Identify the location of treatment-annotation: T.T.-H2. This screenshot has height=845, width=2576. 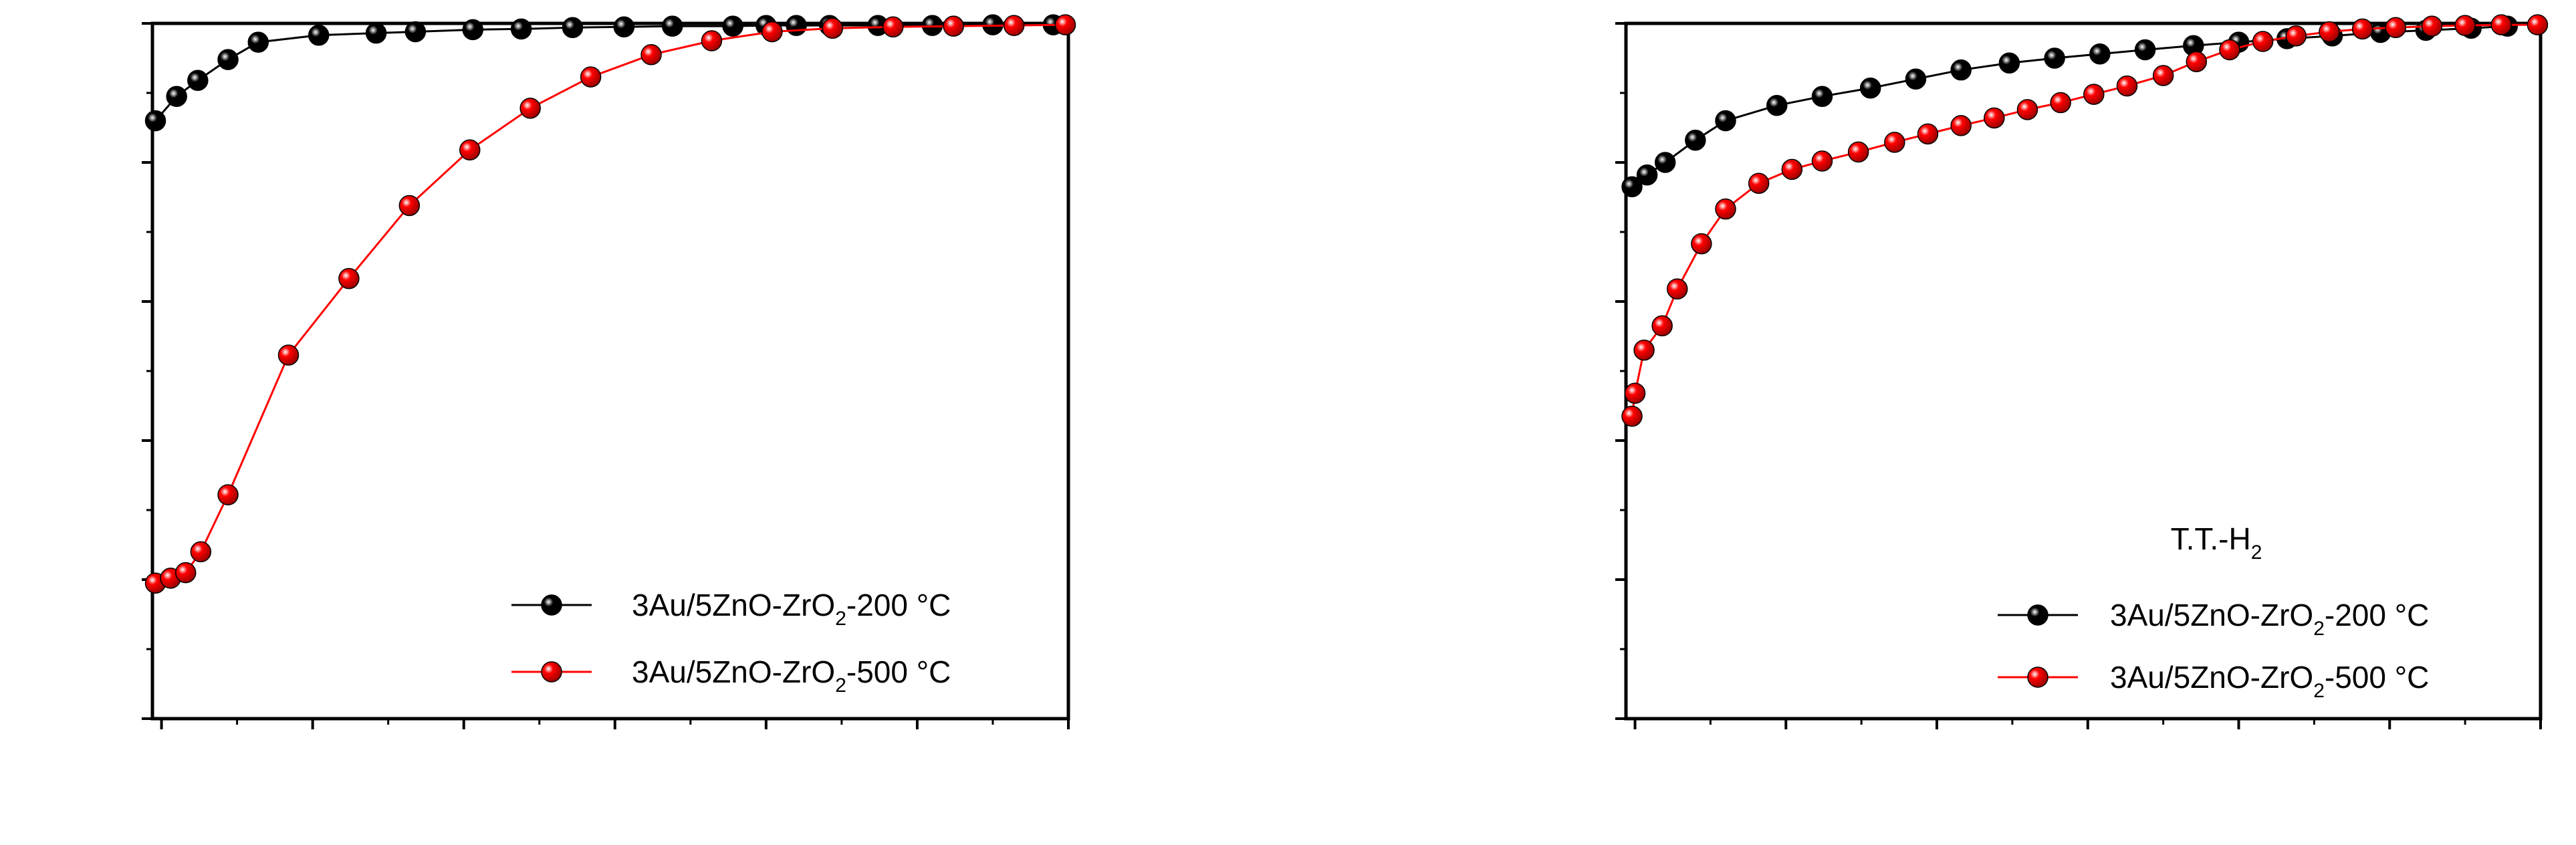
(2216, 542).